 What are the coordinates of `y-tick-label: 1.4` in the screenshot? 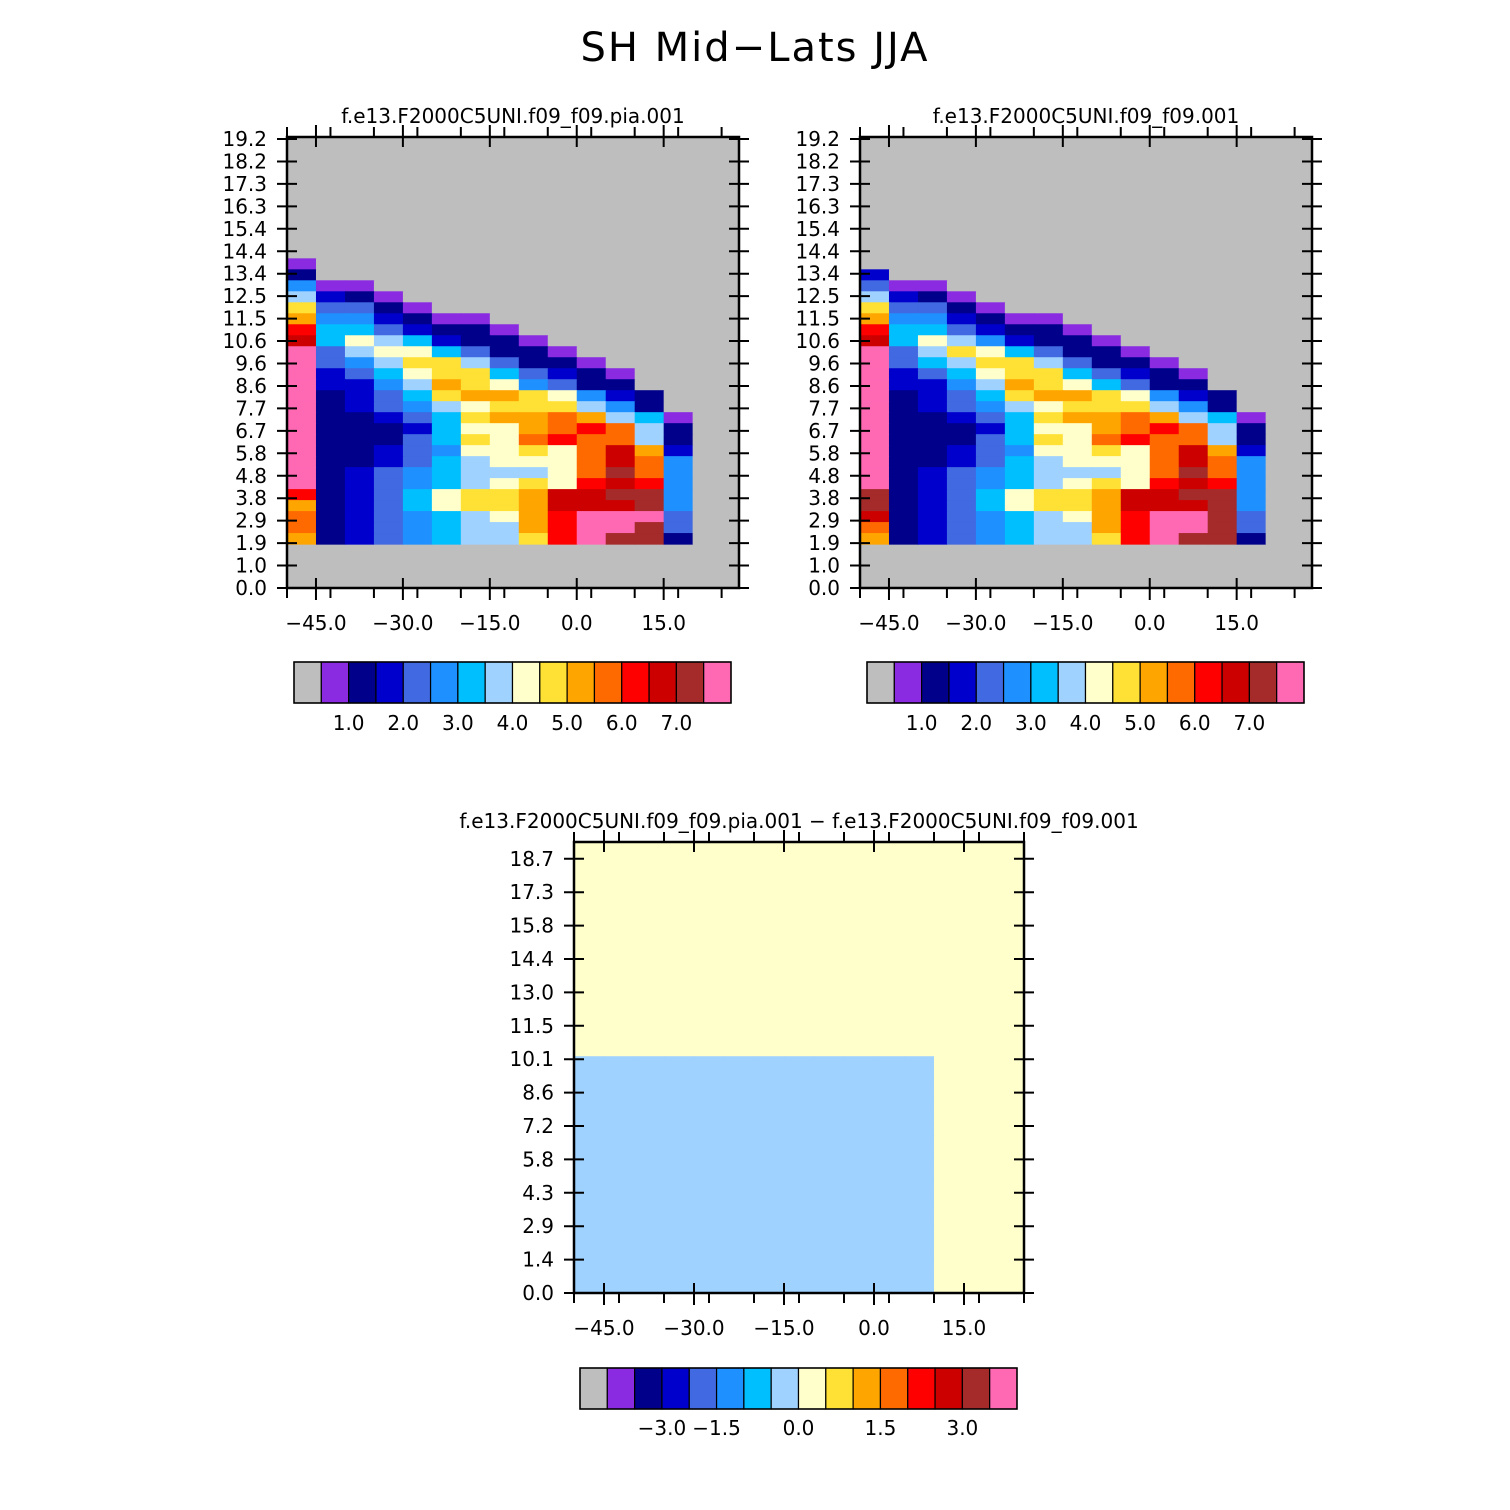 It's located at (538, 1260).